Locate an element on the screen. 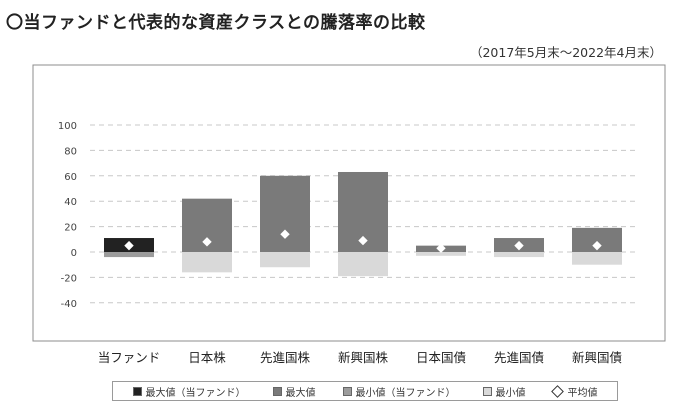 The image size is (700, 414). y-tick-label: 80 is located at coordinates (70, 151).